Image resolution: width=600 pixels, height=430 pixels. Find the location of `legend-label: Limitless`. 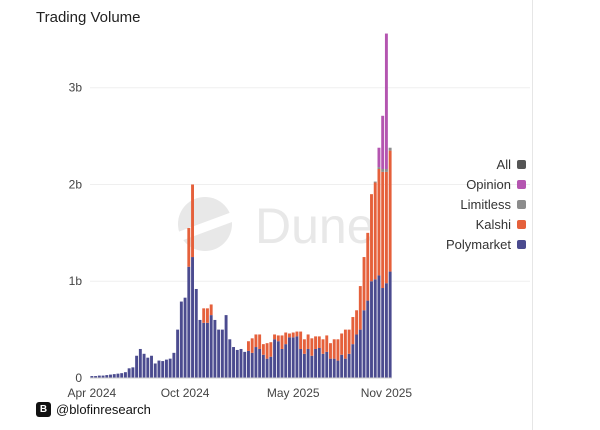

legend-label: Limitless is located at coordinates (485, 204).